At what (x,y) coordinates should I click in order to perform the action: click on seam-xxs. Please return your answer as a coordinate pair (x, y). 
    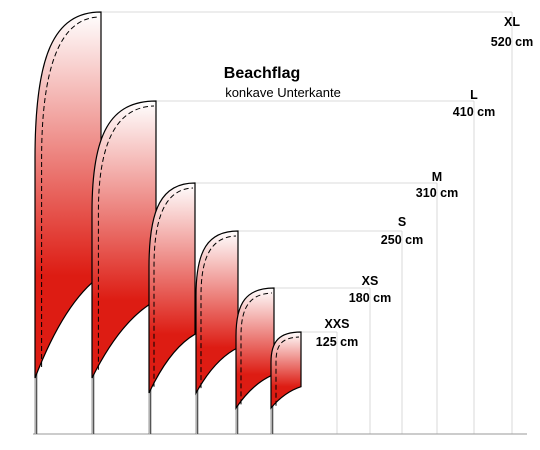
    Looking at the image, I should click on (287, 371).